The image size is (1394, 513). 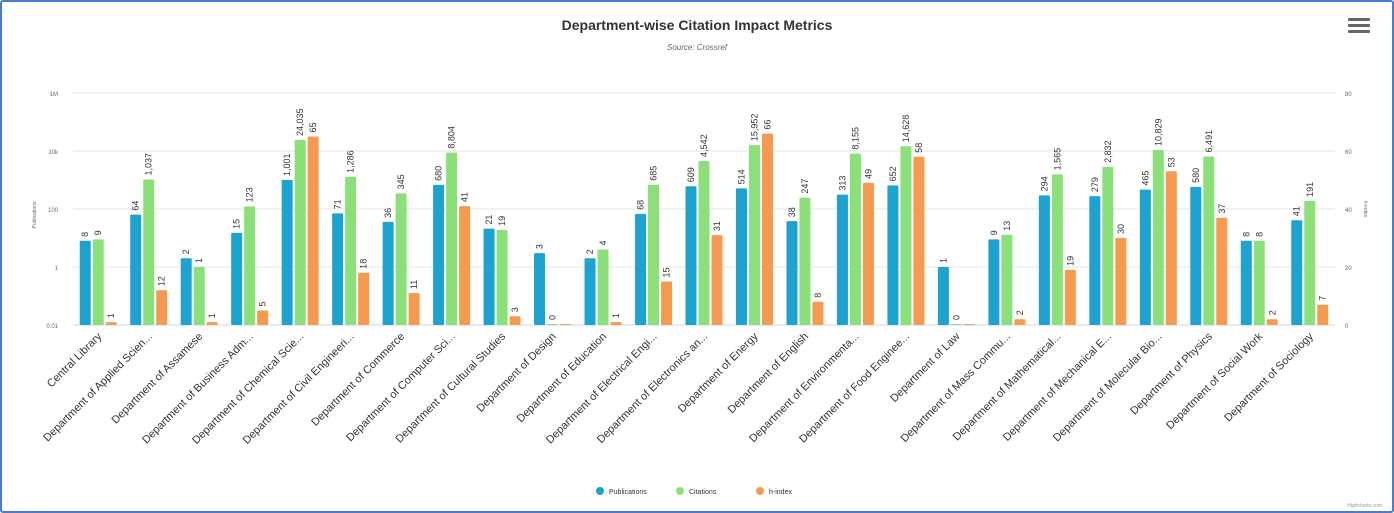 What do you see at coordinates (667, 272) in the screenshot?
I see `data-label: 15` at bounding box center [667, 272].